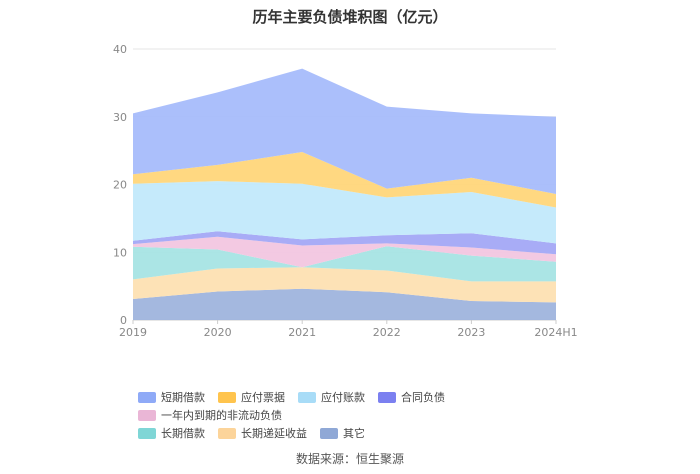 This screenshot has height=474, width=700. I want to click on legend-item: 长期递延收益, so click(262, 433).